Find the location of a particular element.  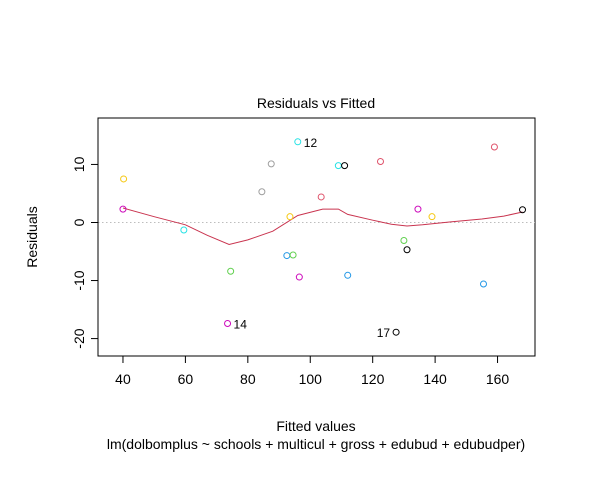

x-tick-label: 100 is located at coordinates (311, 379).